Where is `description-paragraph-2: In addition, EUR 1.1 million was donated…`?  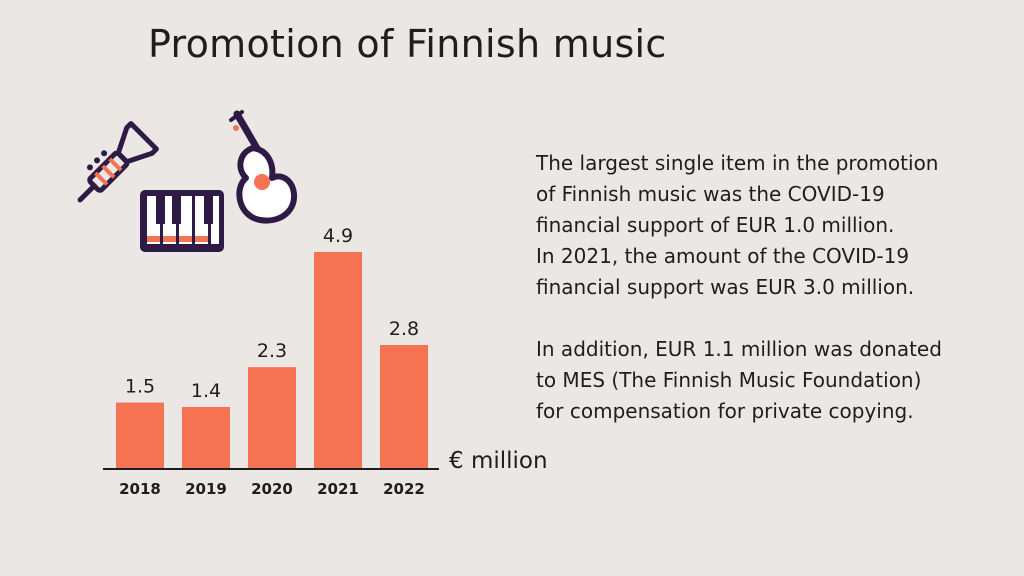 description-paragraph-2: In addition, EUR 1.1 million was donated… is located at coordinates (739, 380).